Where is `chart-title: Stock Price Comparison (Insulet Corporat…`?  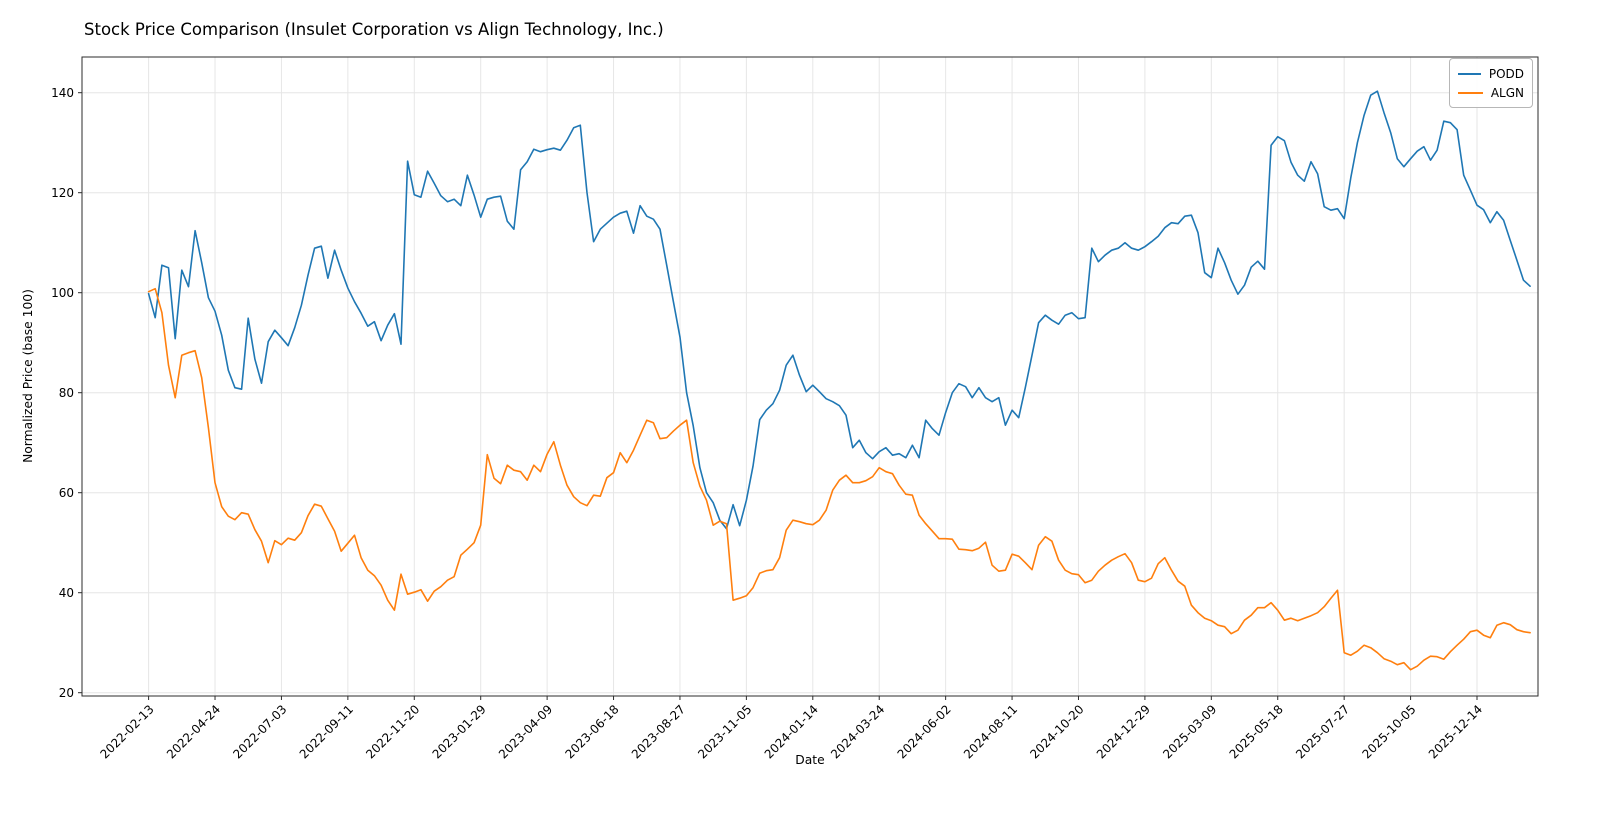 chart-title: Stock Price Comparison (Insulet Corporat… is located at coordinates (374, 29).